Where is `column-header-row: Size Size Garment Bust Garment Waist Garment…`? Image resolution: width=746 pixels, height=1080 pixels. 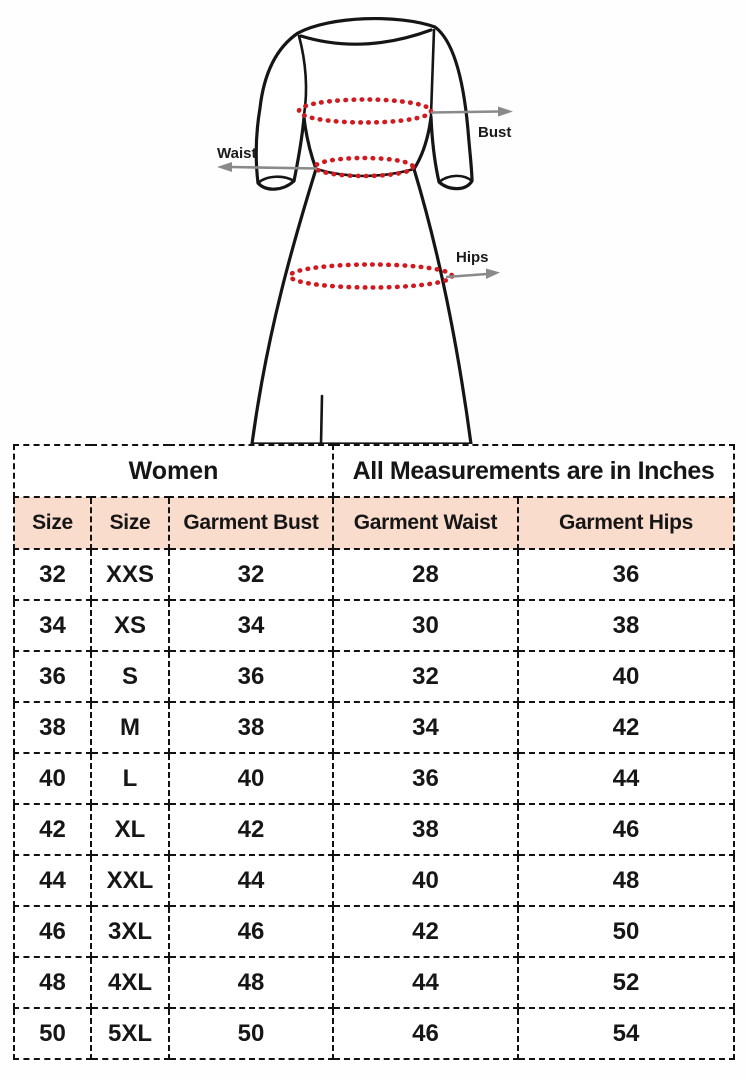
column-header-row: Size Size Garment Bust Garment Waist Garment… is located at coordinates (374, 523).